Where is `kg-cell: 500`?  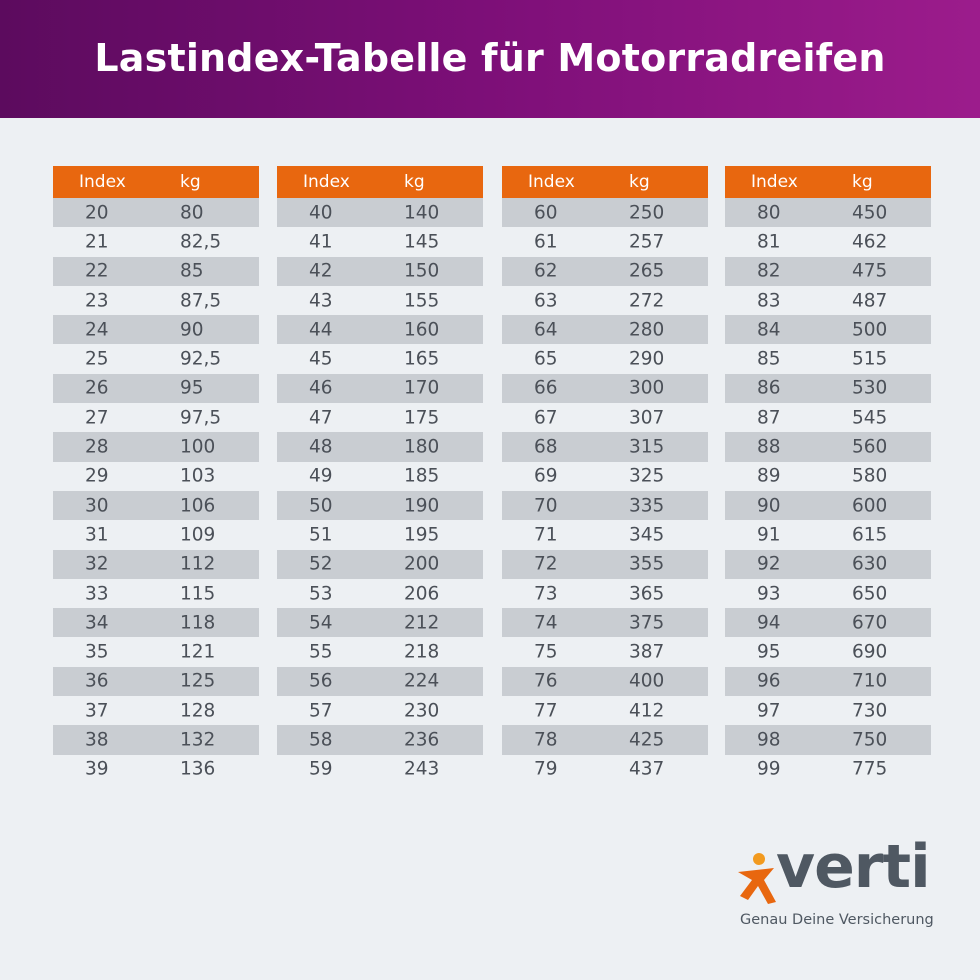
kg-cell: 500 is located at coordinates (870, 330).